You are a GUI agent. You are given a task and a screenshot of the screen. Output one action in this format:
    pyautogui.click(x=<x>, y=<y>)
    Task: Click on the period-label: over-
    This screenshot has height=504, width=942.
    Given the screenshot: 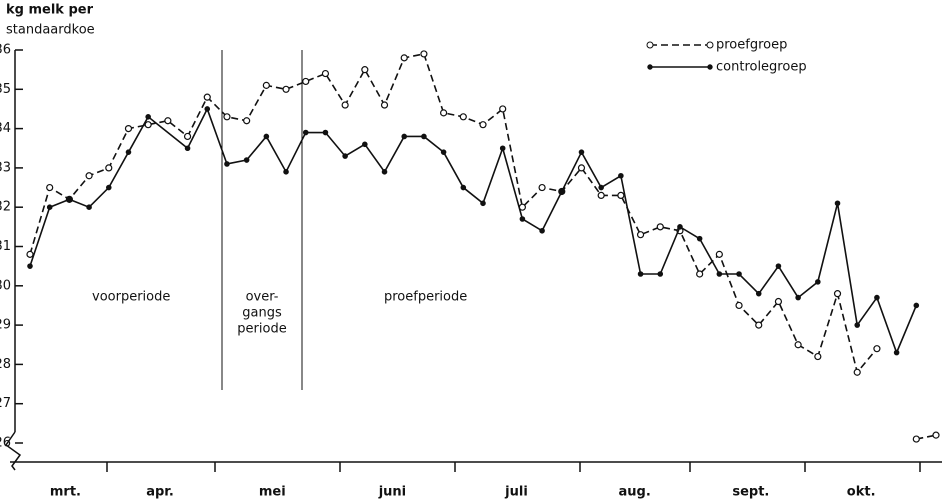 What is the action you would take?
    pyautogui.click(x=262, y=297)
    